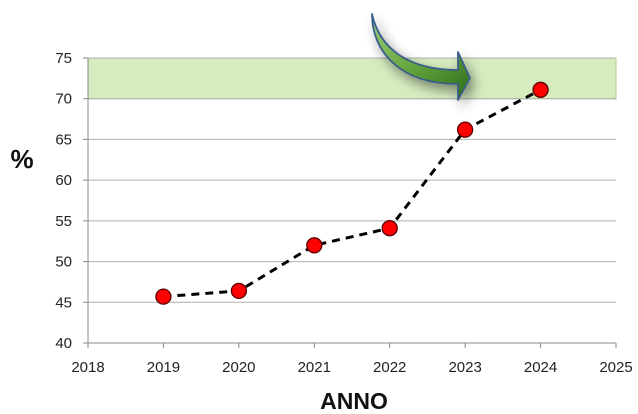 The image size is (638, 414). I want to click on y-tick-label: 55, so click(63, 221).